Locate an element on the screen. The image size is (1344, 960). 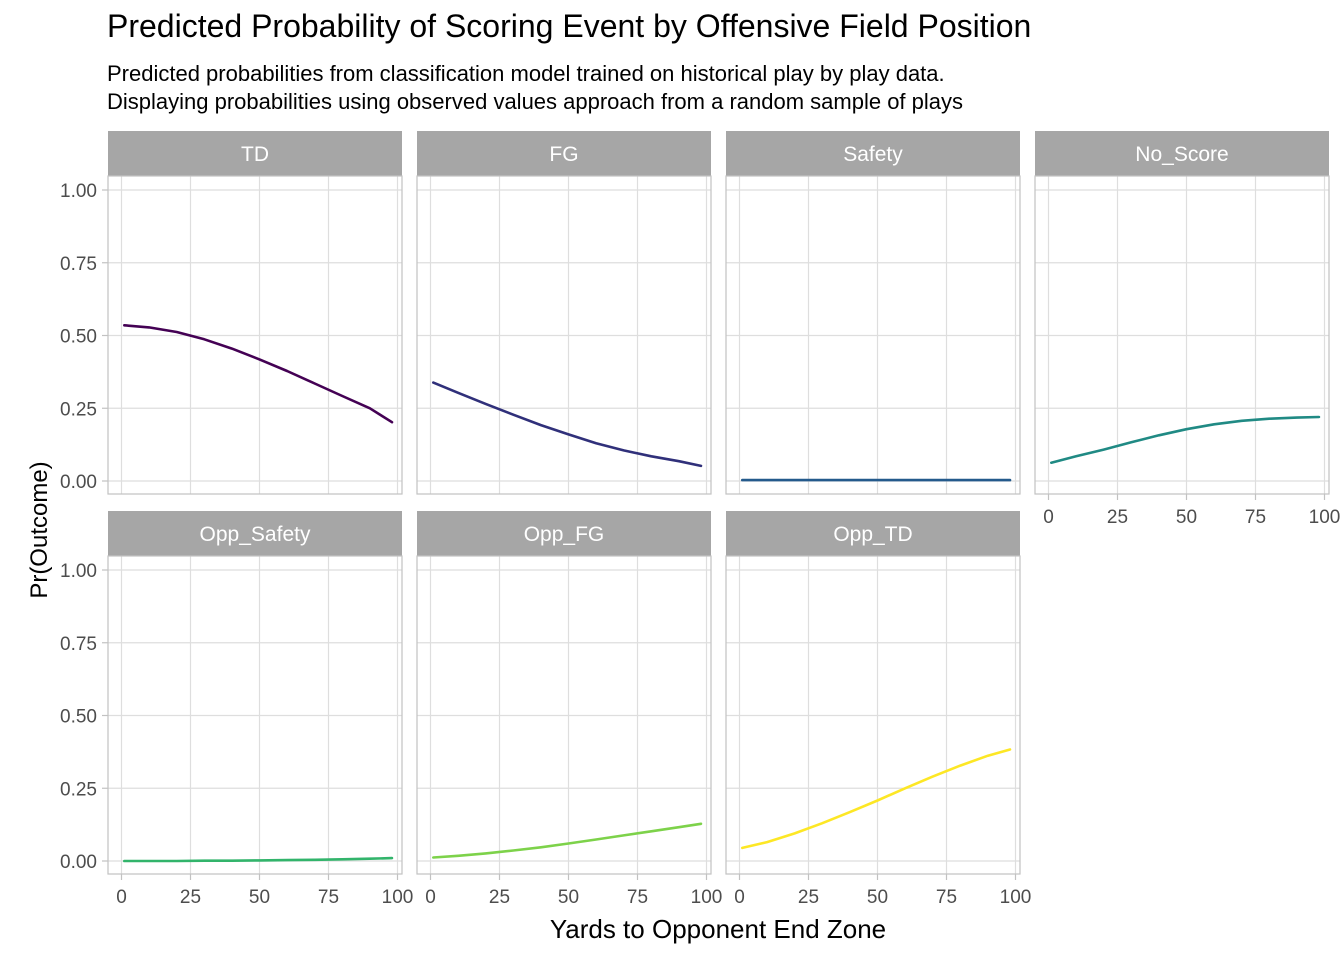
series-line-No_Score is located at coordinates (1185, 439).